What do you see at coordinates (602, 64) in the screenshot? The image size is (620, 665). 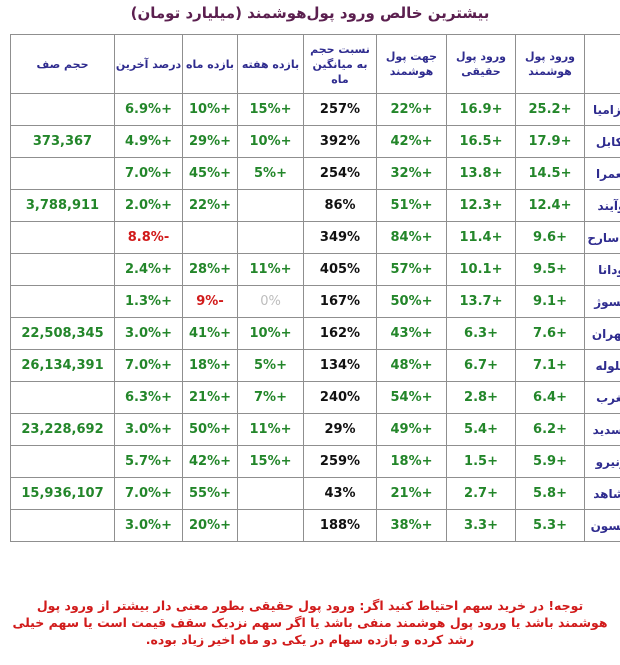 I see `header-name` at bounding box center [602, 64].